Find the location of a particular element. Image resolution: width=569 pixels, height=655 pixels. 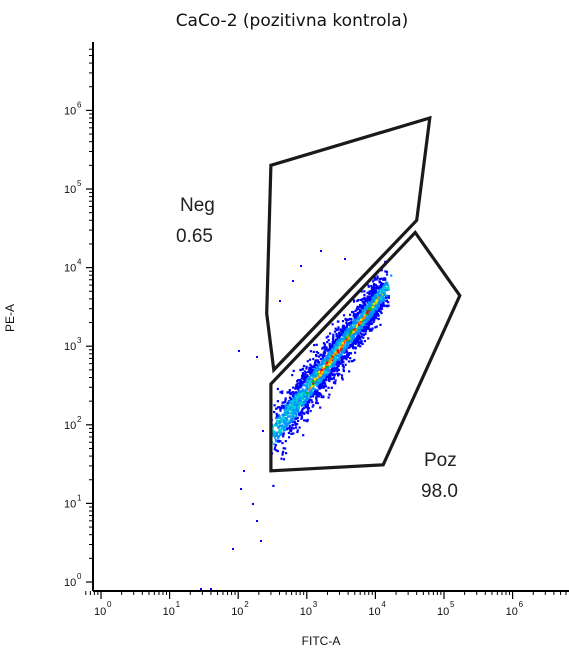

gate-poz-polygon is located at coordinates (365, 351).